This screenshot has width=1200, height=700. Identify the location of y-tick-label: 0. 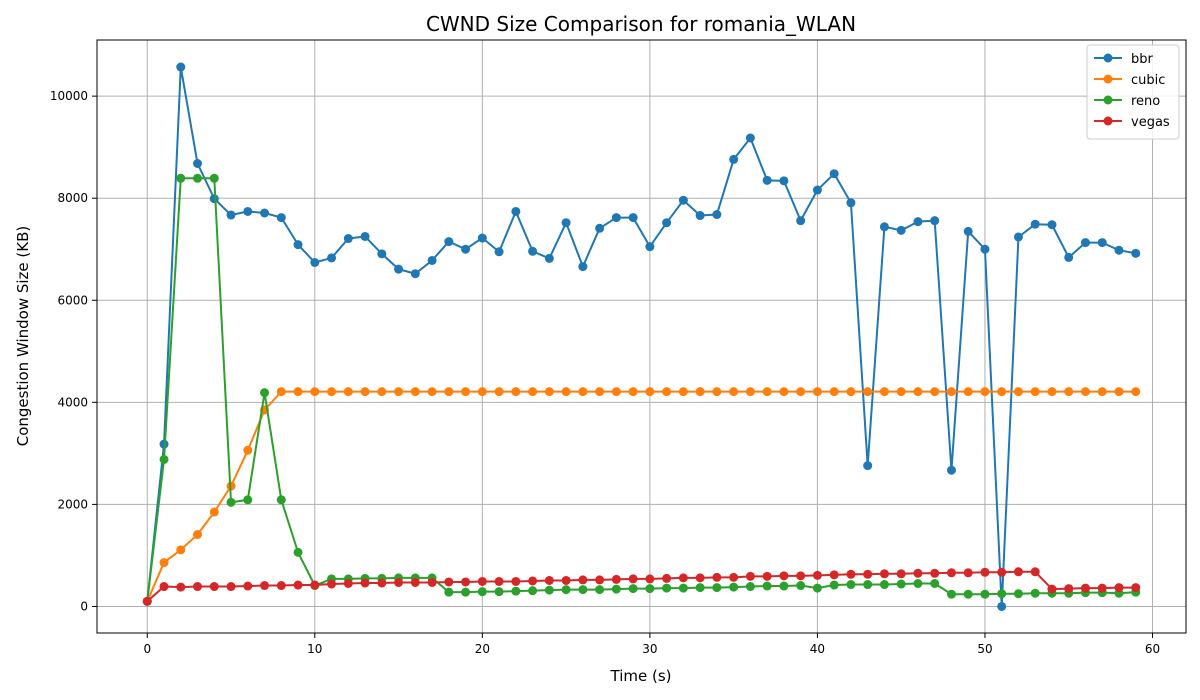
(84, 606).